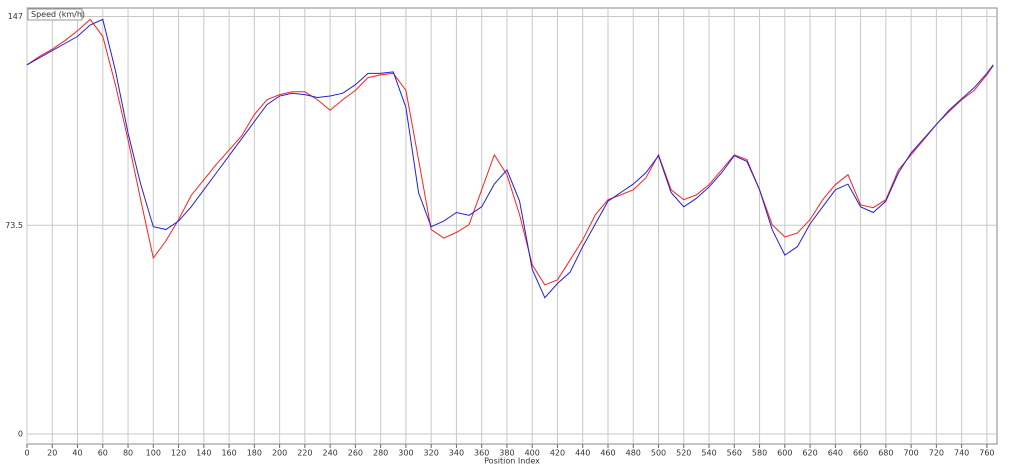 This screenshot has width=1023, height=467. I want to click on x-tick-label: 200, so click(279, 453).